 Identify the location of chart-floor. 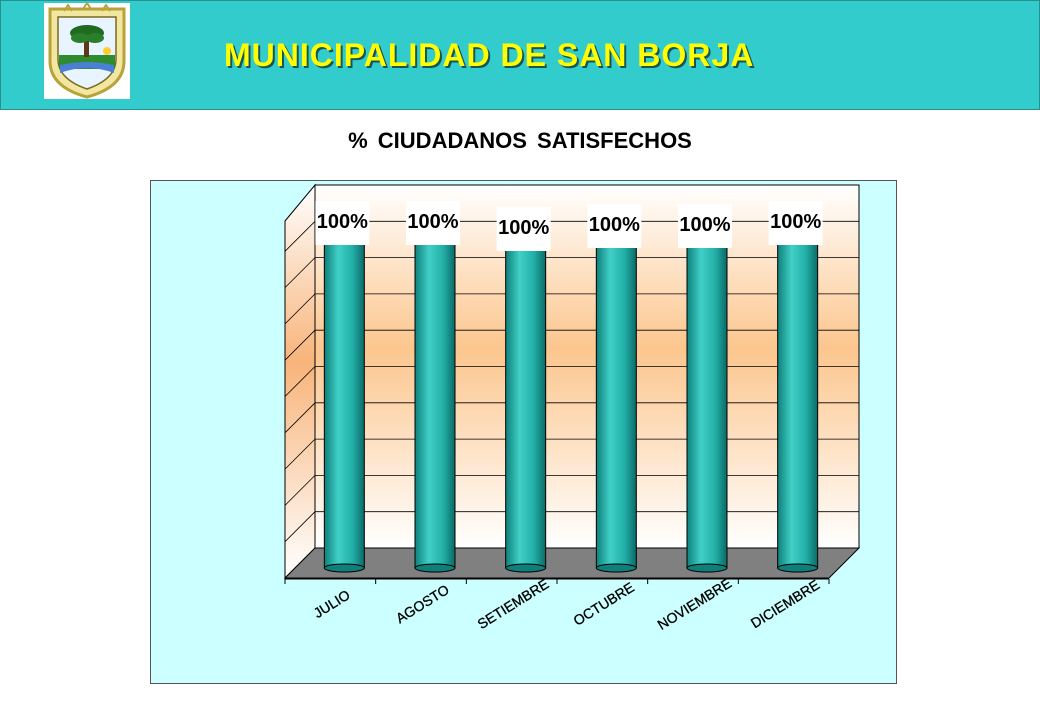
(572, 563).